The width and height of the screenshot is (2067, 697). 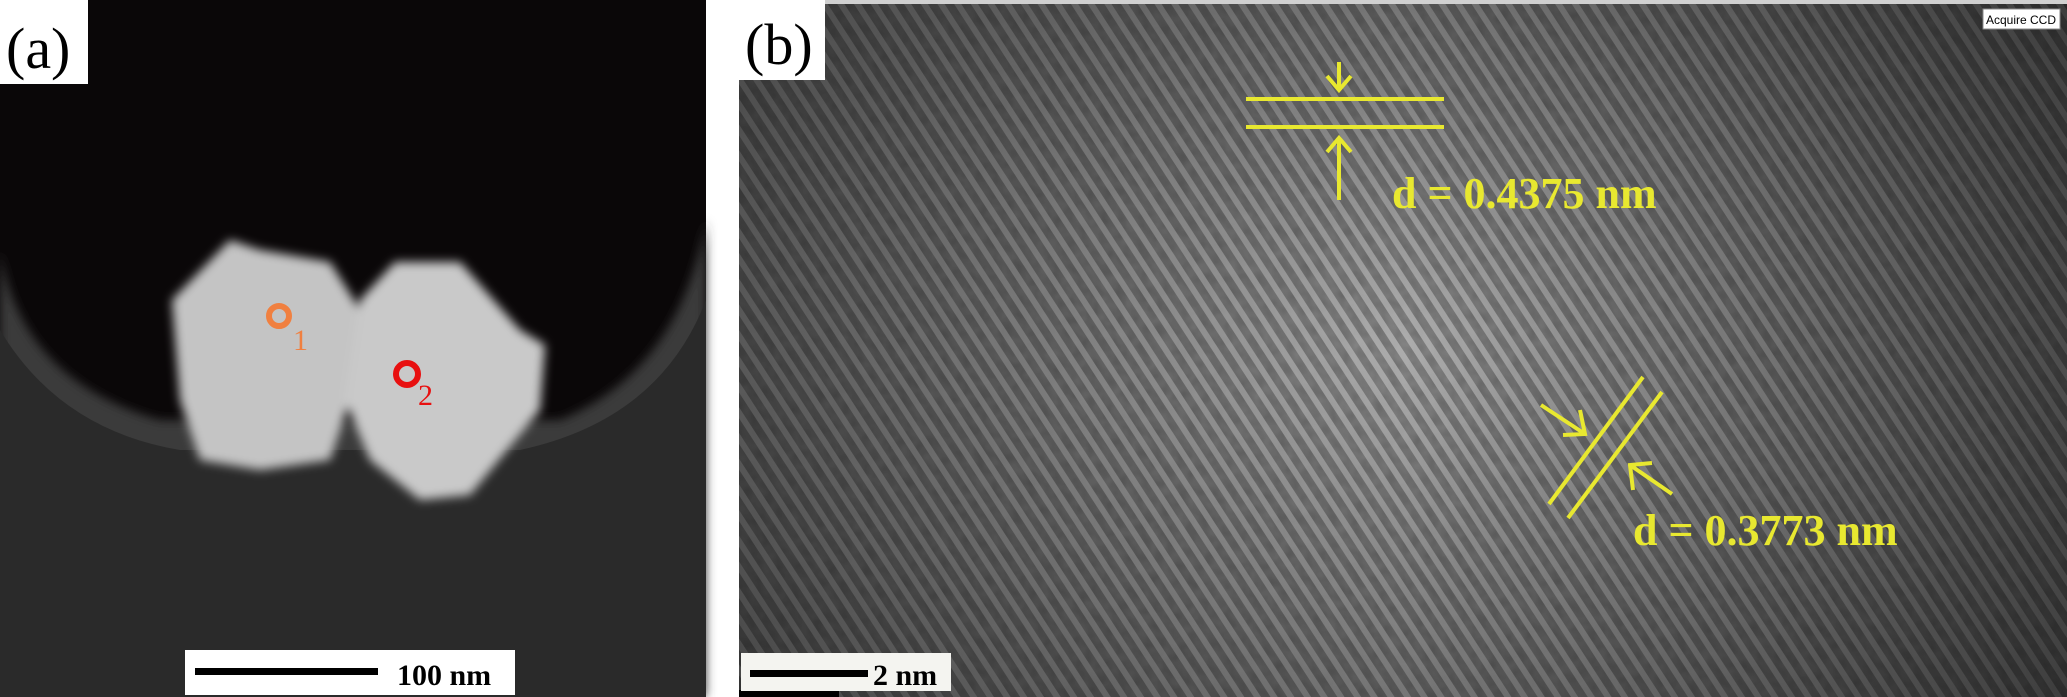 I want to click on scale-bar-b-line, so click(x=809, y=673).